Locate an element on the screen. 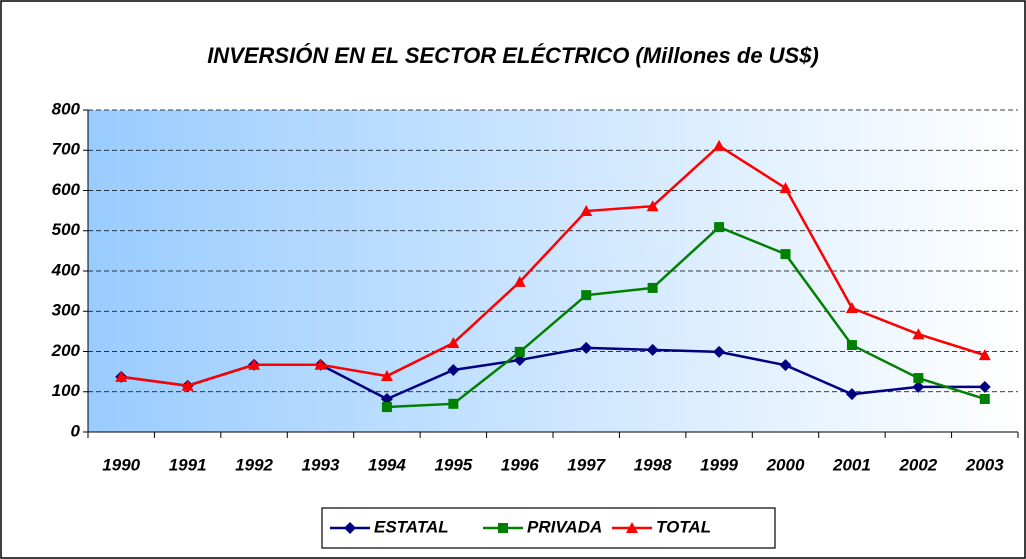  y-tick-label: 800 is located at coordinates (66, 108).